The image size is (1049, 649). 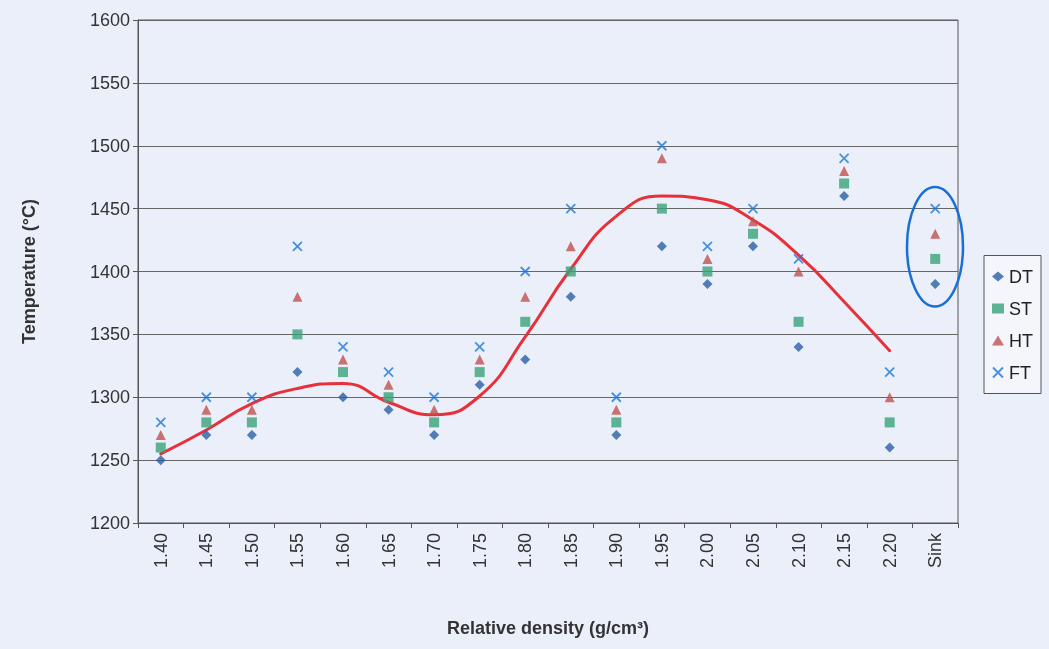 What do you see at coordinates (297, 551) in the screenshot?
I see `x-tick-label: 1.55` at bounding box center [297, 551].